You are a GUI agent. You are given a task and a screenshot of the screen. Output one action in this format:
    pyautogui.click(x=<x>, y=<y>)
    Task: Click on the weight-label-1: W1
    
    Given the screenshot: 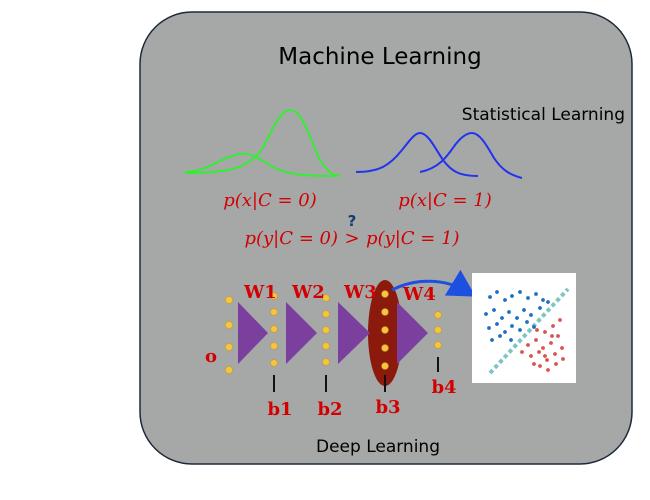 What is the action you would take?
    pyautogui.click(x=260, y=292)
    